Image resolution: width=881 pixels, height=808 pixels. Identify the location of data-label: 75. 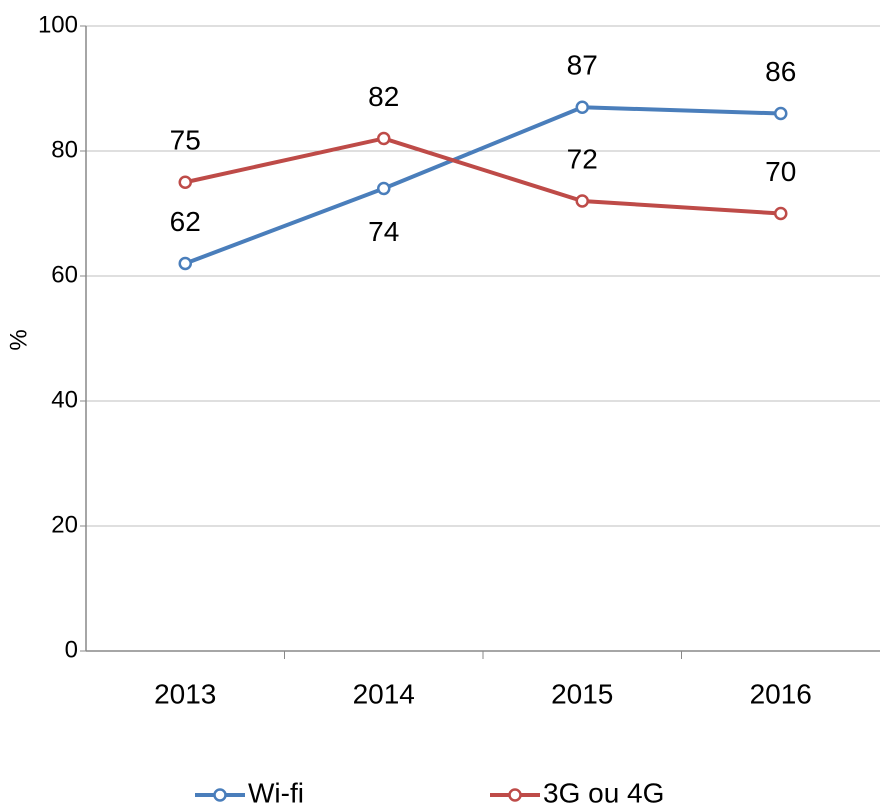
(185, 140).